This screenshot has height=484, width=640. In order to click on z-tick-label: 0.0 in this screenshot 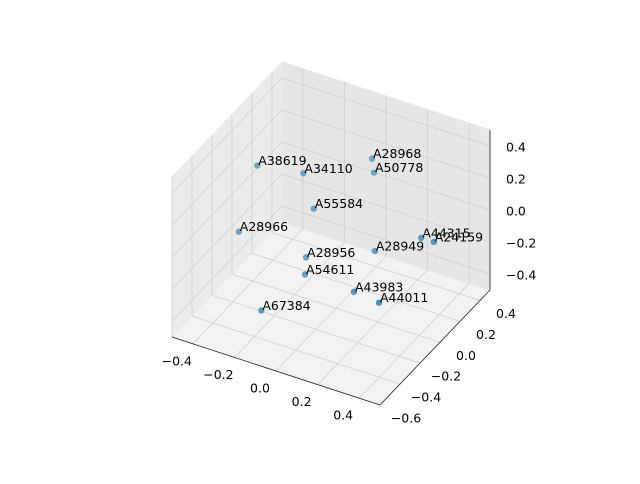, I will do `click(516, 211)`.